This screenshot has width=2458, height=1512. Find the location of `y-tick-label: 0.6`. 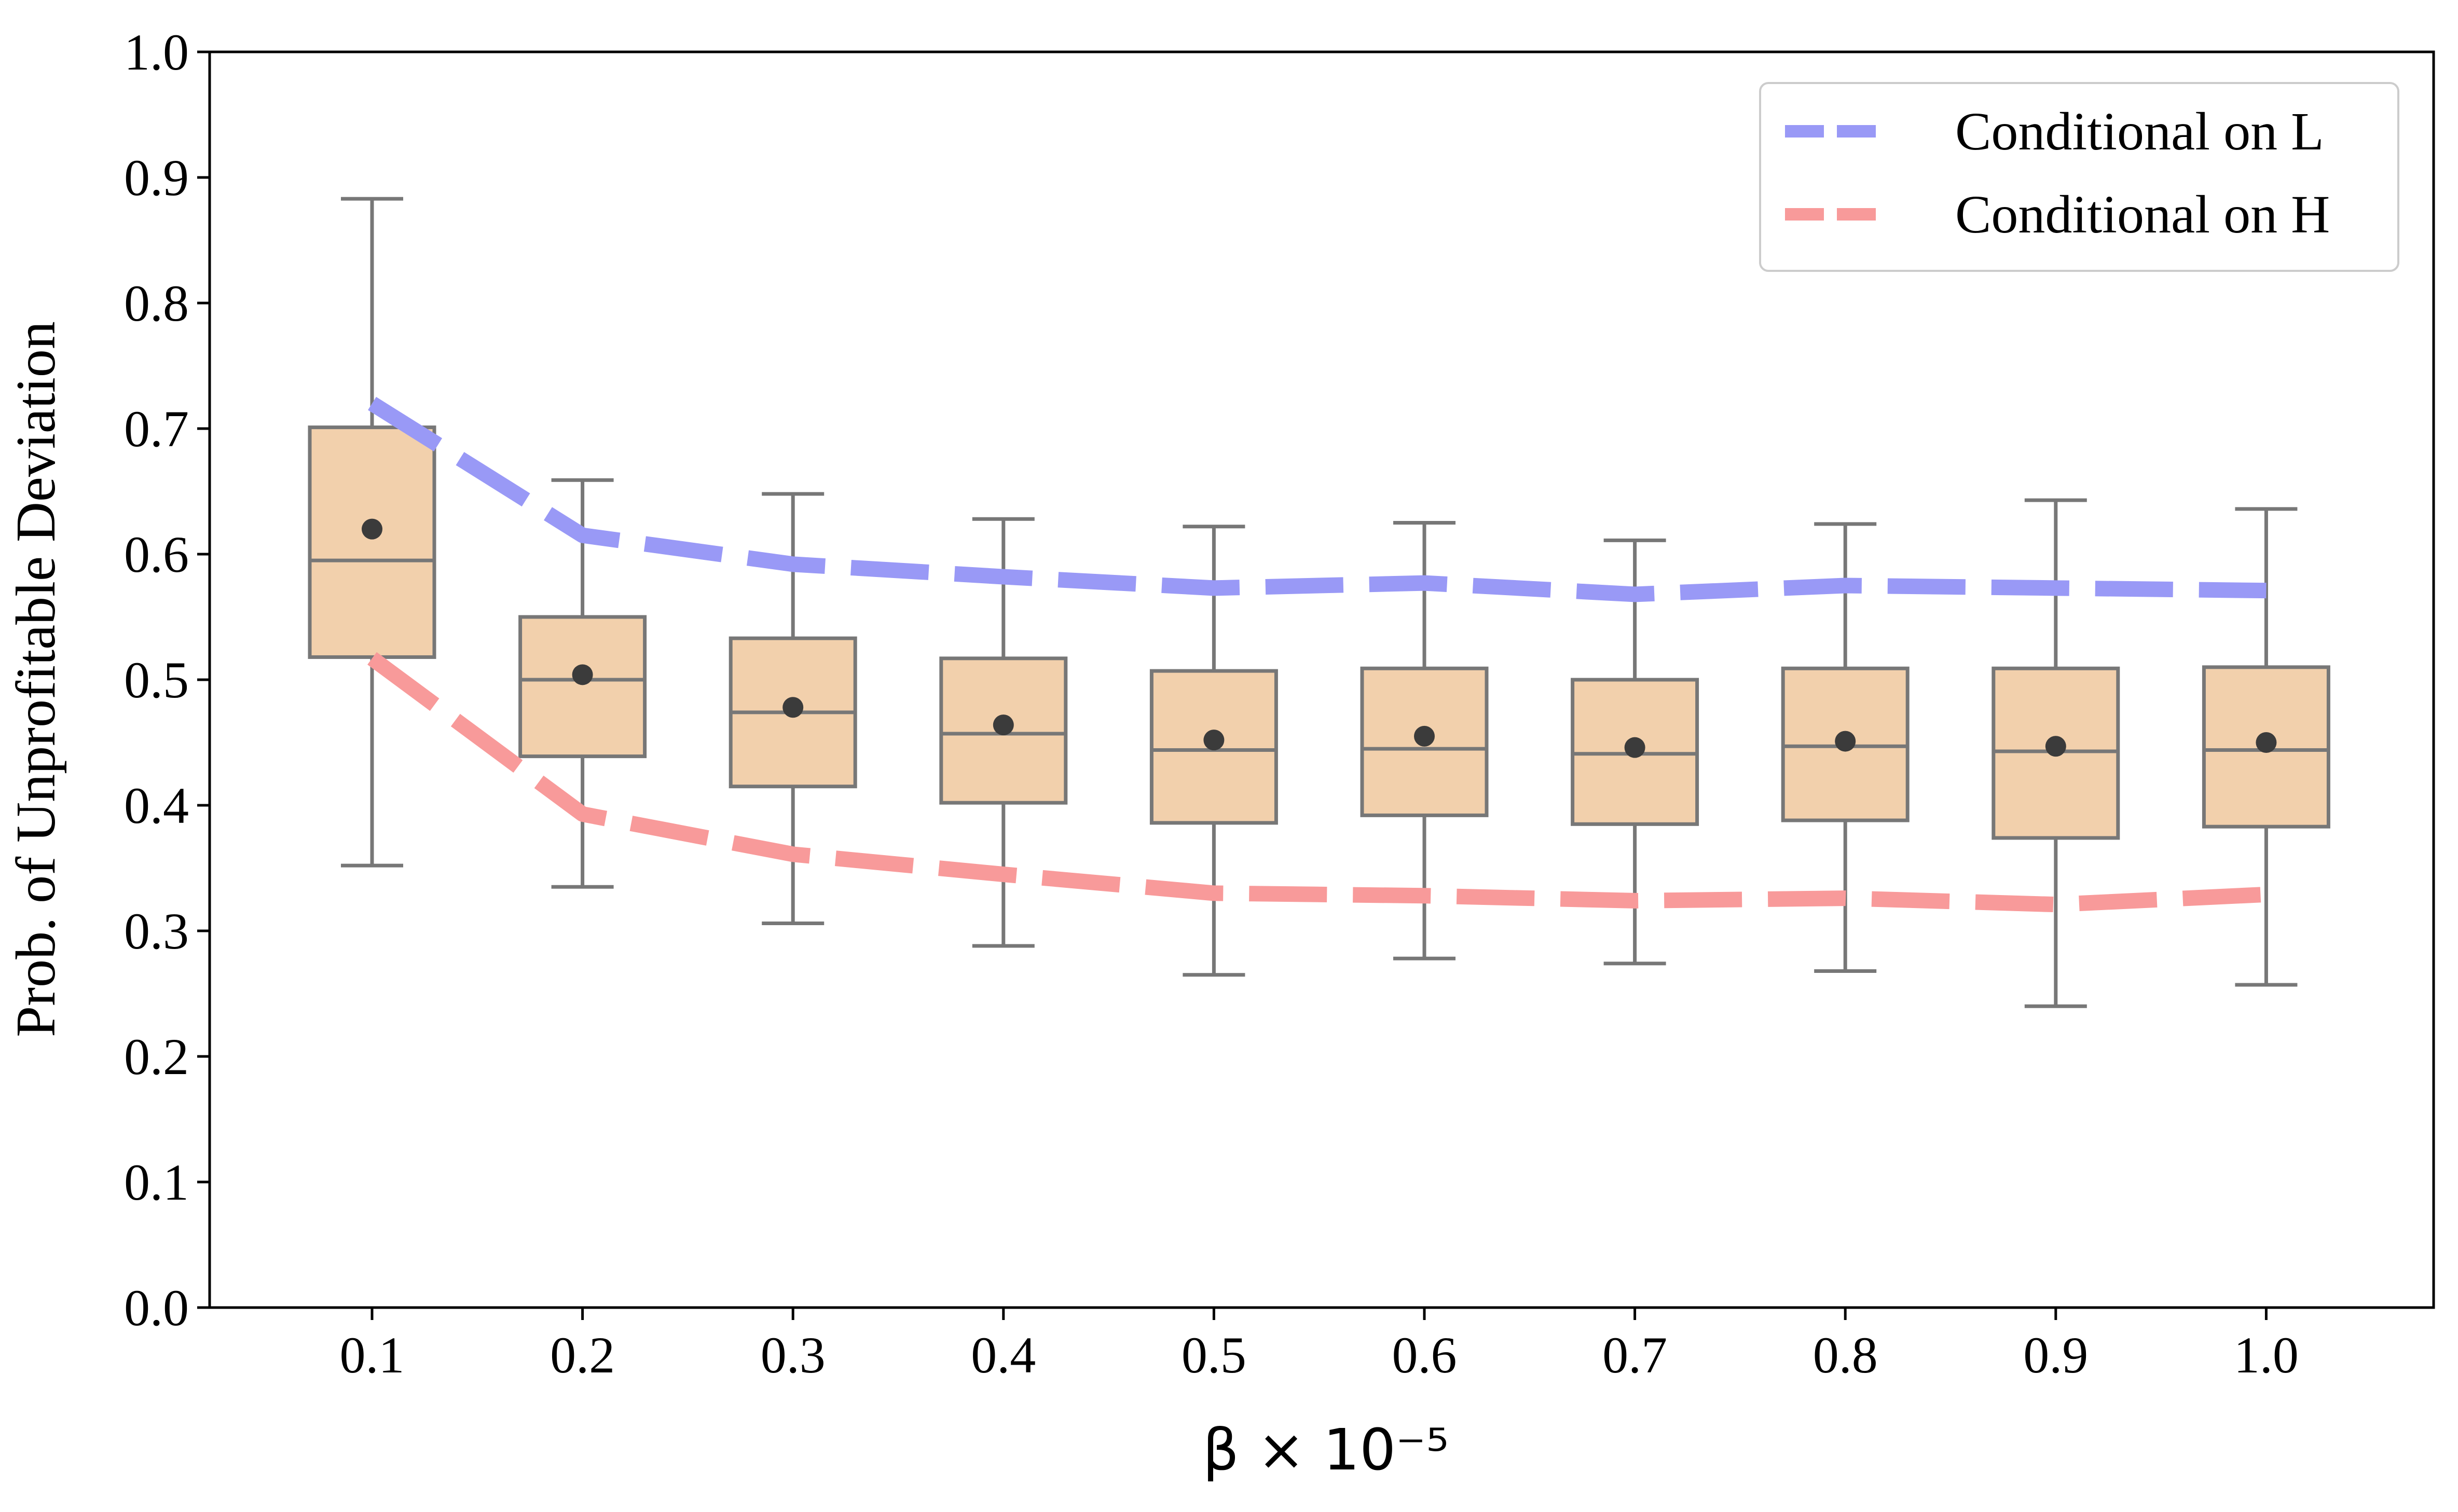

y-tick-label: 0.6 is located at coordinates (157, 554).